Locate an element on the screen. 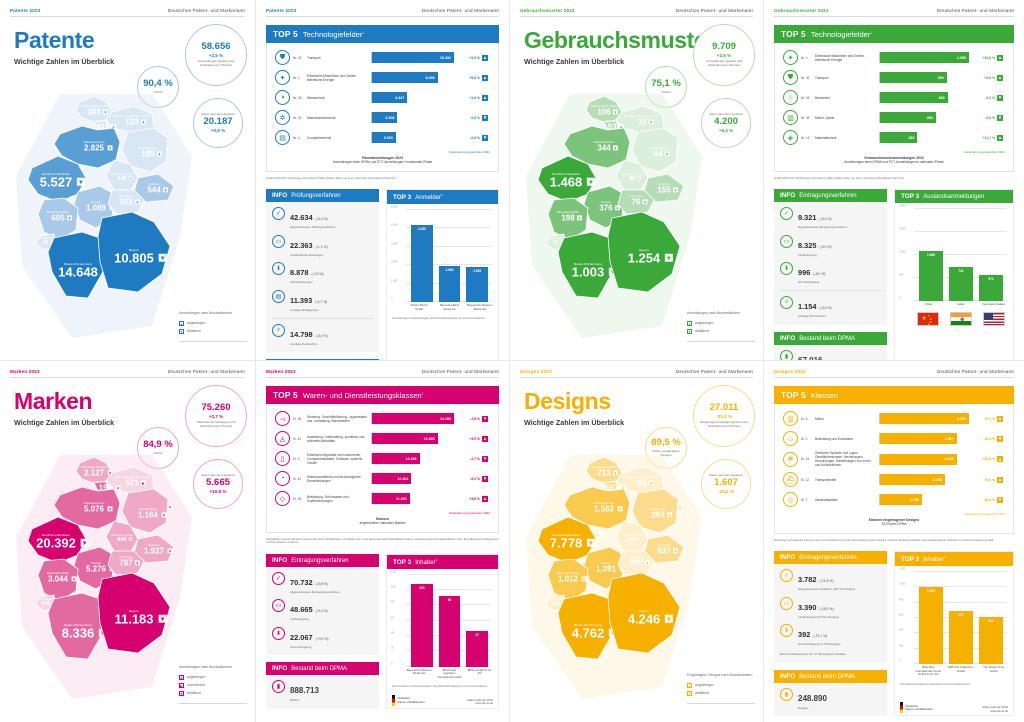  map-legend-title: Anmeldungen nach Bundesländern is located at coordinates (205, 667).